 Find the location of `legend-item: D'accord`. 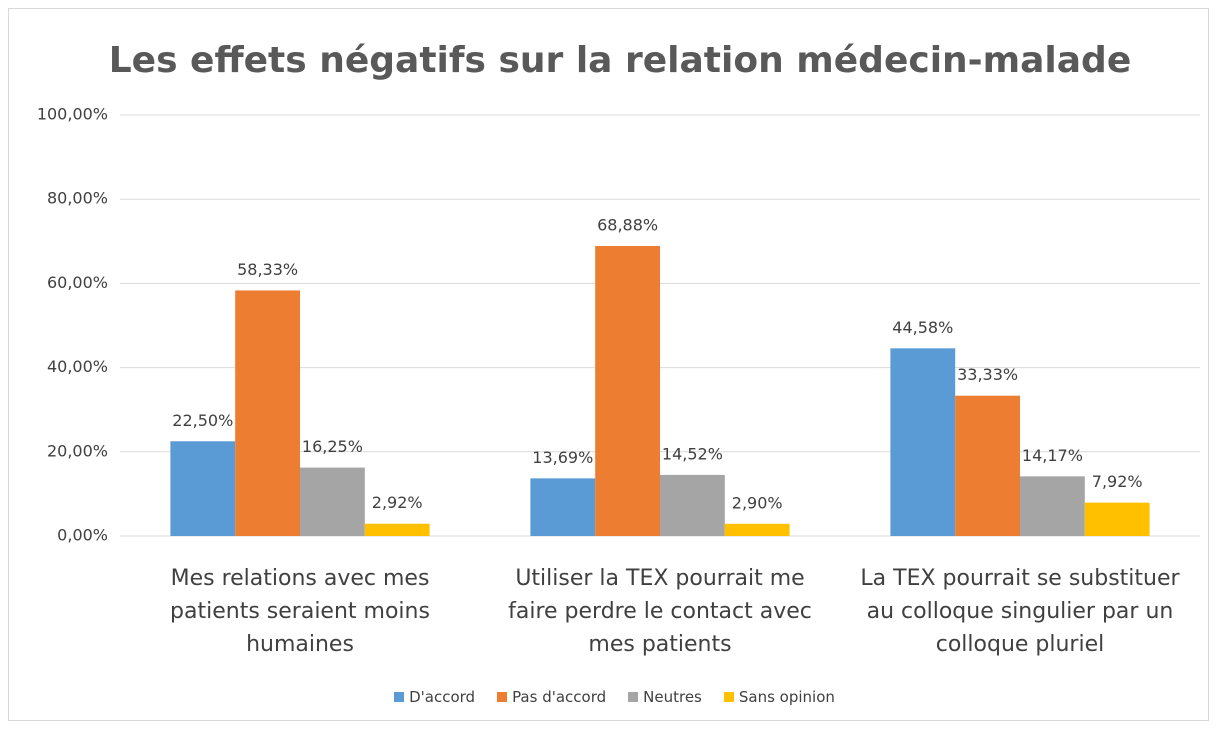

legend-item: D'accord is located at coordinates (434, 697).